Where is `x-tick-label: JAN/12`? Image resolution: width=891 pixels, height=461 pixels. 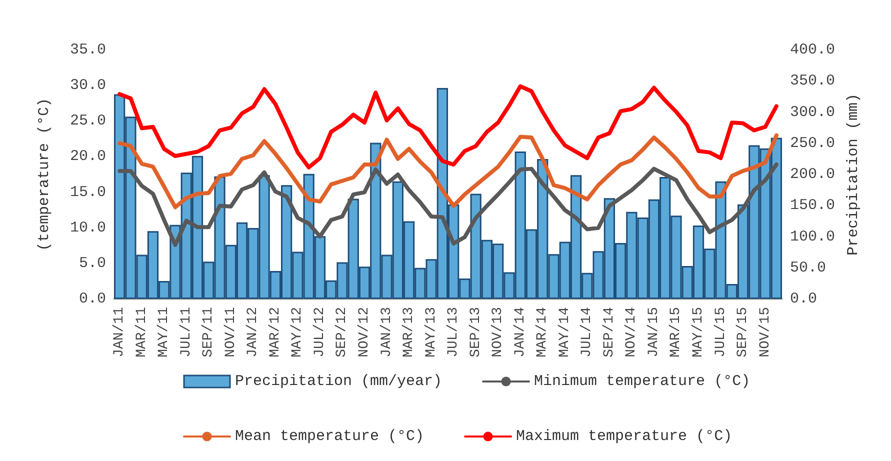 x-tick-label: JAN/12 is located at coordinates (253, 332).